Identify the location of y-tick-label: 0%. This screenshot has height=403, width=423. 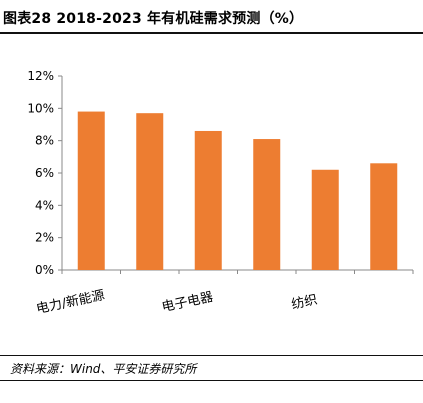
(44, 270).